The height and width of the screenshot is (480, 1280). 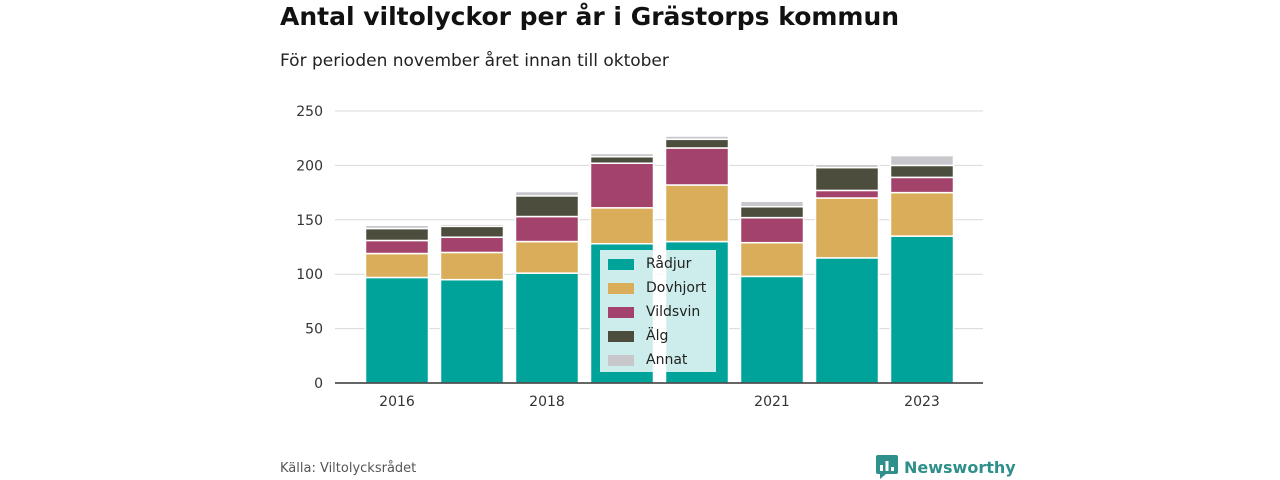 What do you see at coordinates (318, 384) in the screenshot?
I see `y-tick-label: 0` at bounding box center [318, 384].